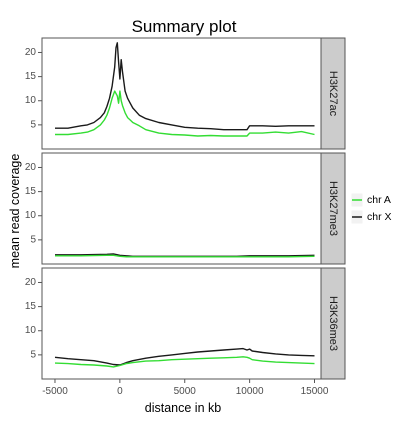  I want to click on facet-strip-label: H3K27me3, so click(333, 208).